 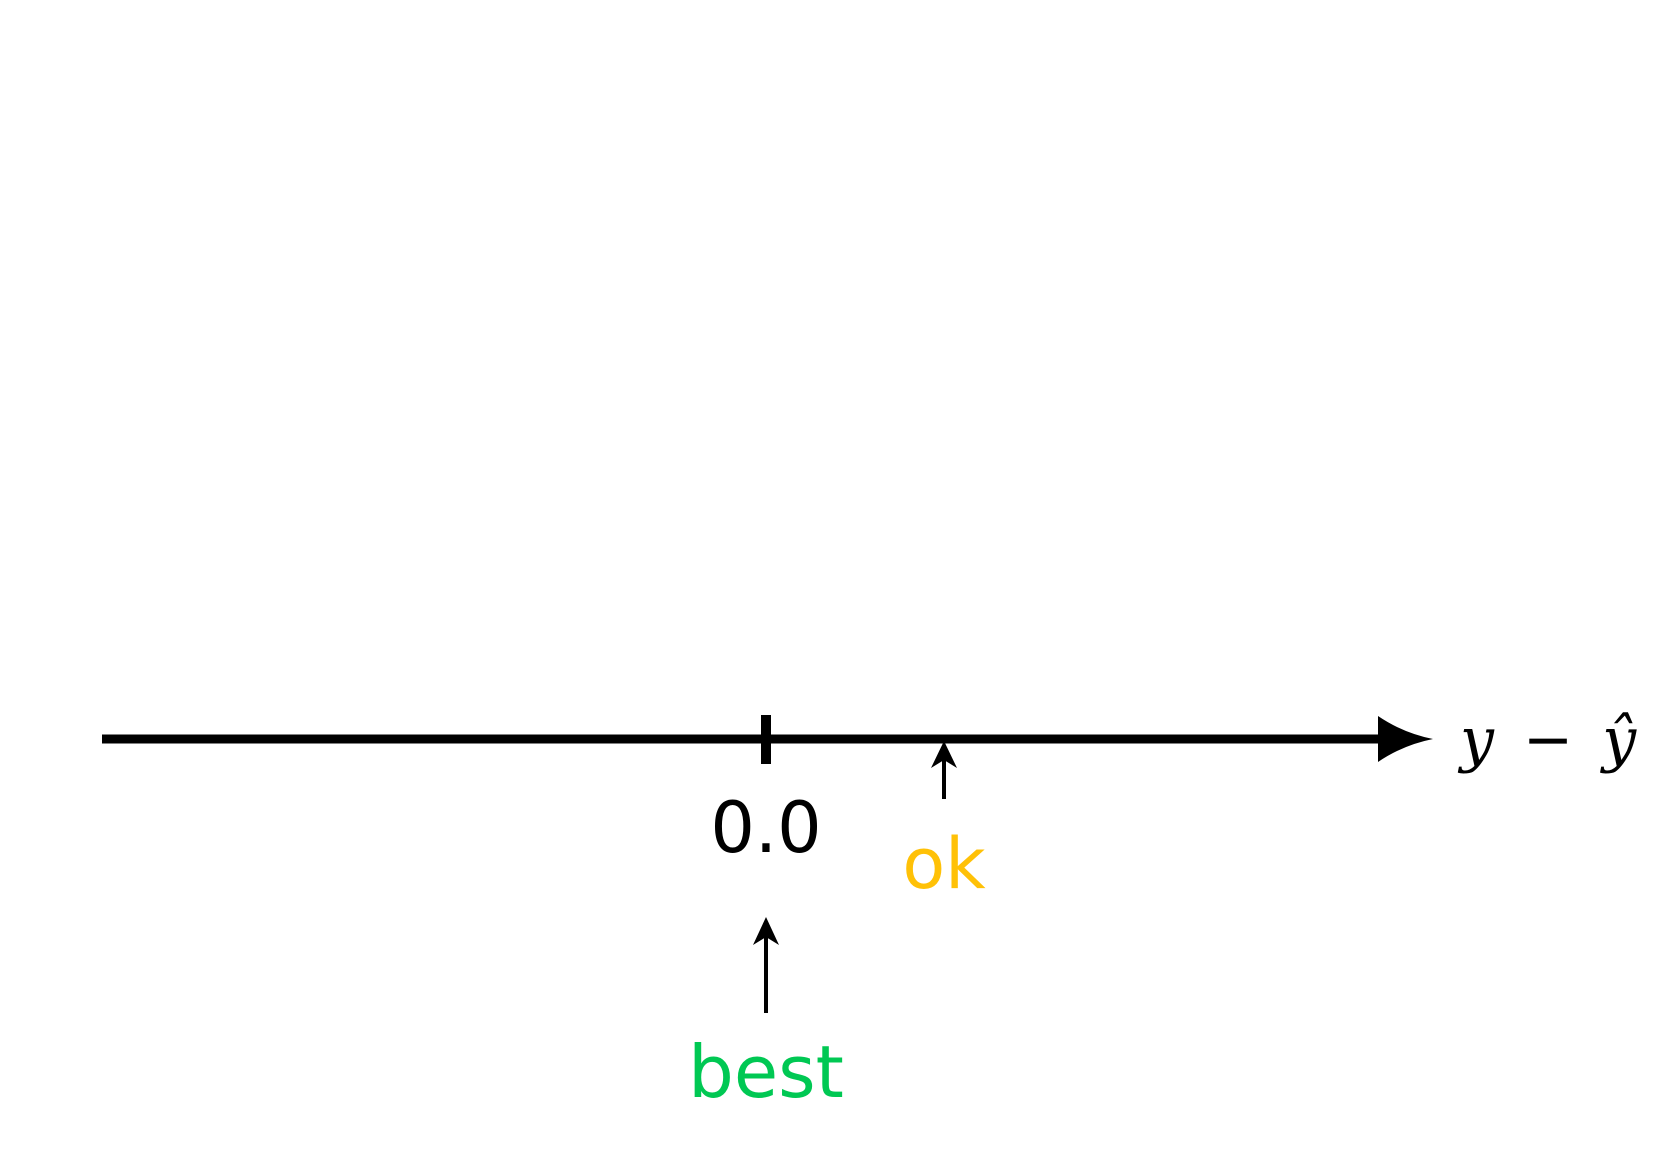 What do you see at coordinates (1618, 740) in the screenshot?
I see `axis-label-yhat: ŷ` at bounding box center [1618, 740].